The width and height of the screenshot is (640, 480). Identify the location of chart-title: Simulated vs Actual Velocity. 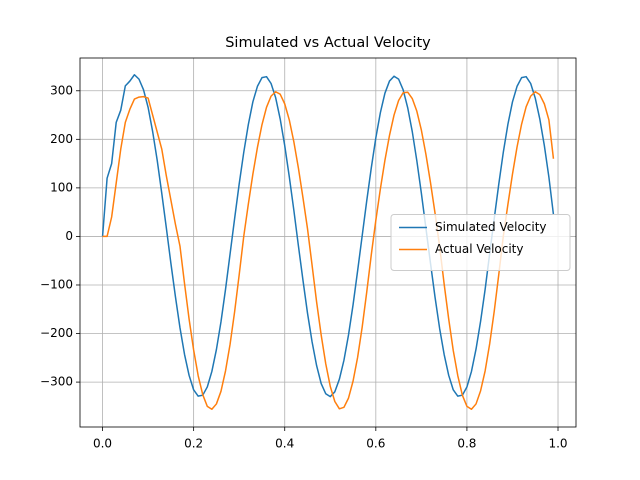
(328, 43).